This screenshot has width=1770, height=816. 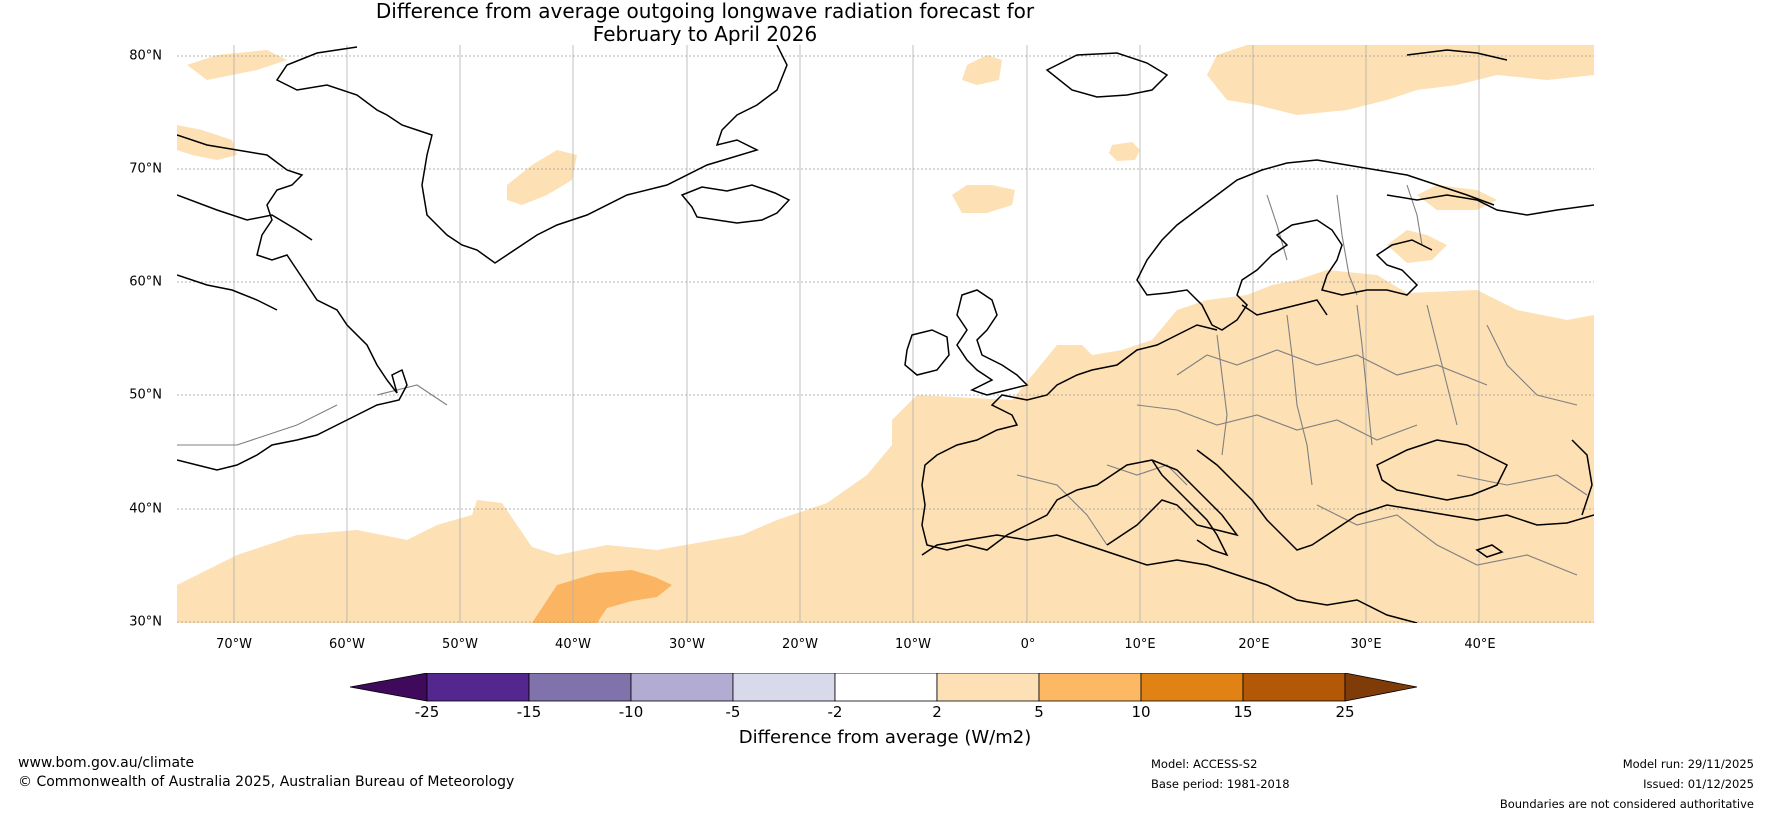 I want to click on anomaly-barents-region, so click(x=1400, y=80).